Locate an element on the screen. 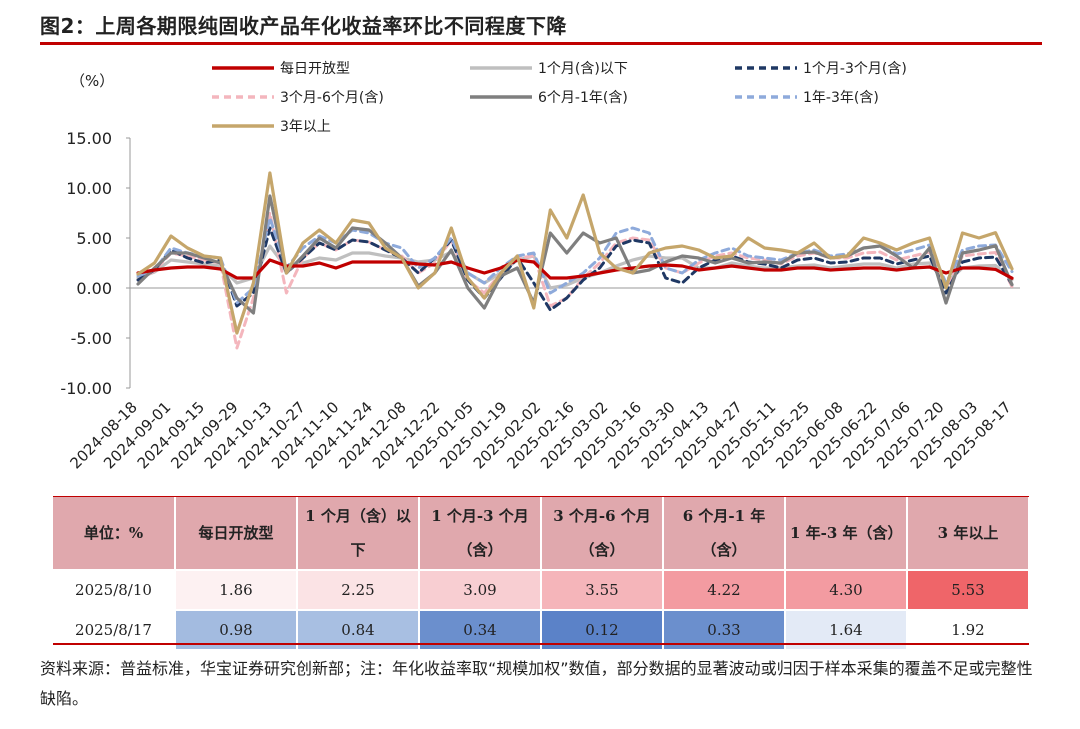 The height and width of the screenshot is (729, 1080). y-tick-label: 0.00 is located at coordinates (94, 288).